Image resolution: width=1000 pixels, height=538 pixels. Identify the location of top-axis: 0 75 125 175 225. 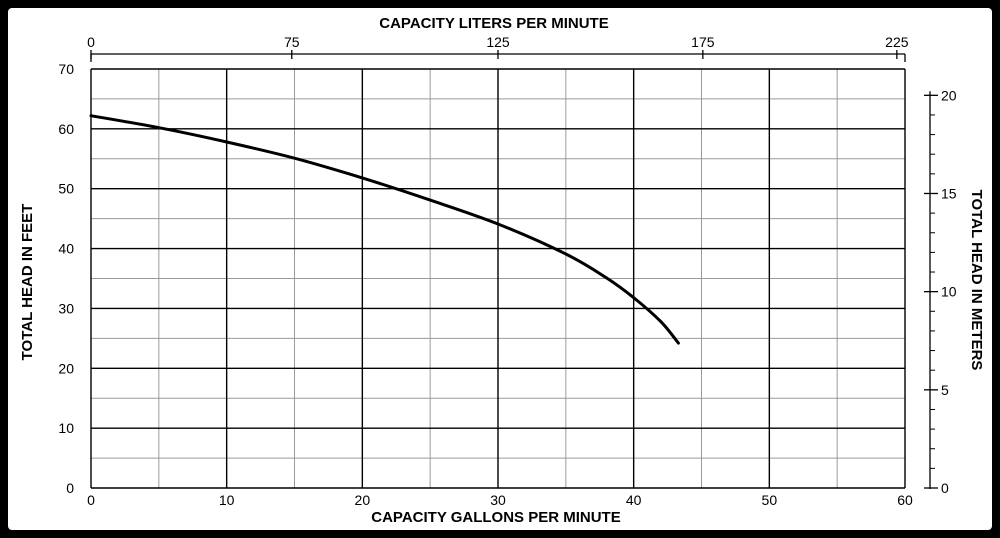
(498, 48).